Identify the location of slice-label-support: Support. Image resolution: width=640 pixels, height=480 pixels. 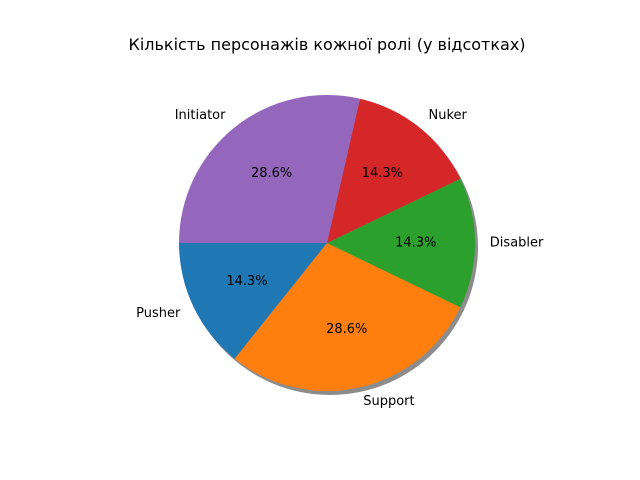
(388, 401).